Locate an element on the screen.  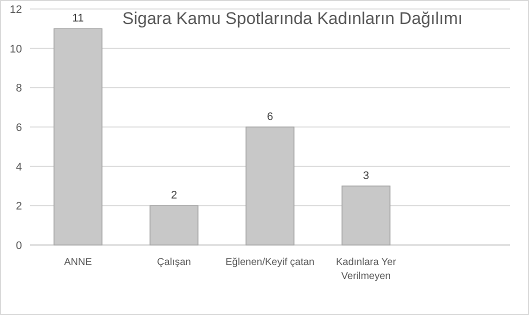
x-tick-label: Çalışan is located at coordinates (174, 262).